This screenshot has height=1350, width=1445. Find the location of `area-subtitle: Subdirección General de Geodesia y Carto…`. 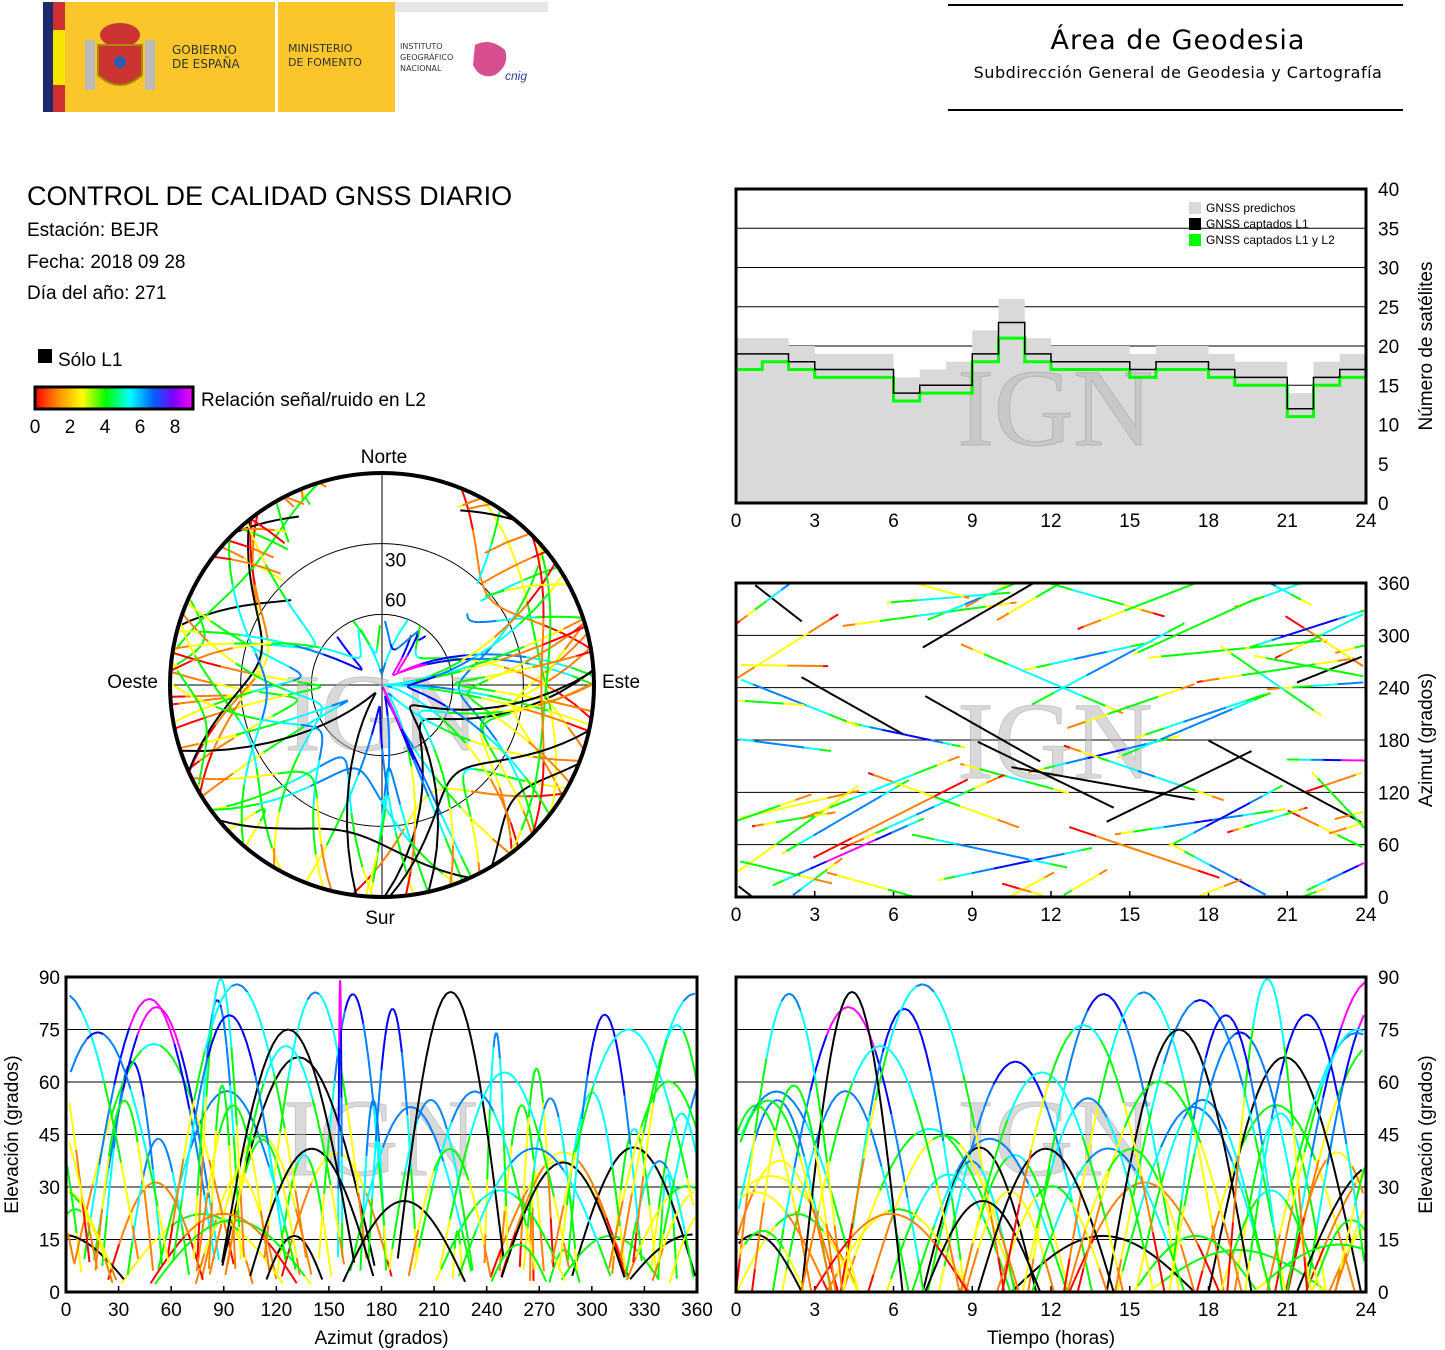

area-subtitle: Subdirección General de Geodesia y Carto… is located at coordinates (1178, 72).